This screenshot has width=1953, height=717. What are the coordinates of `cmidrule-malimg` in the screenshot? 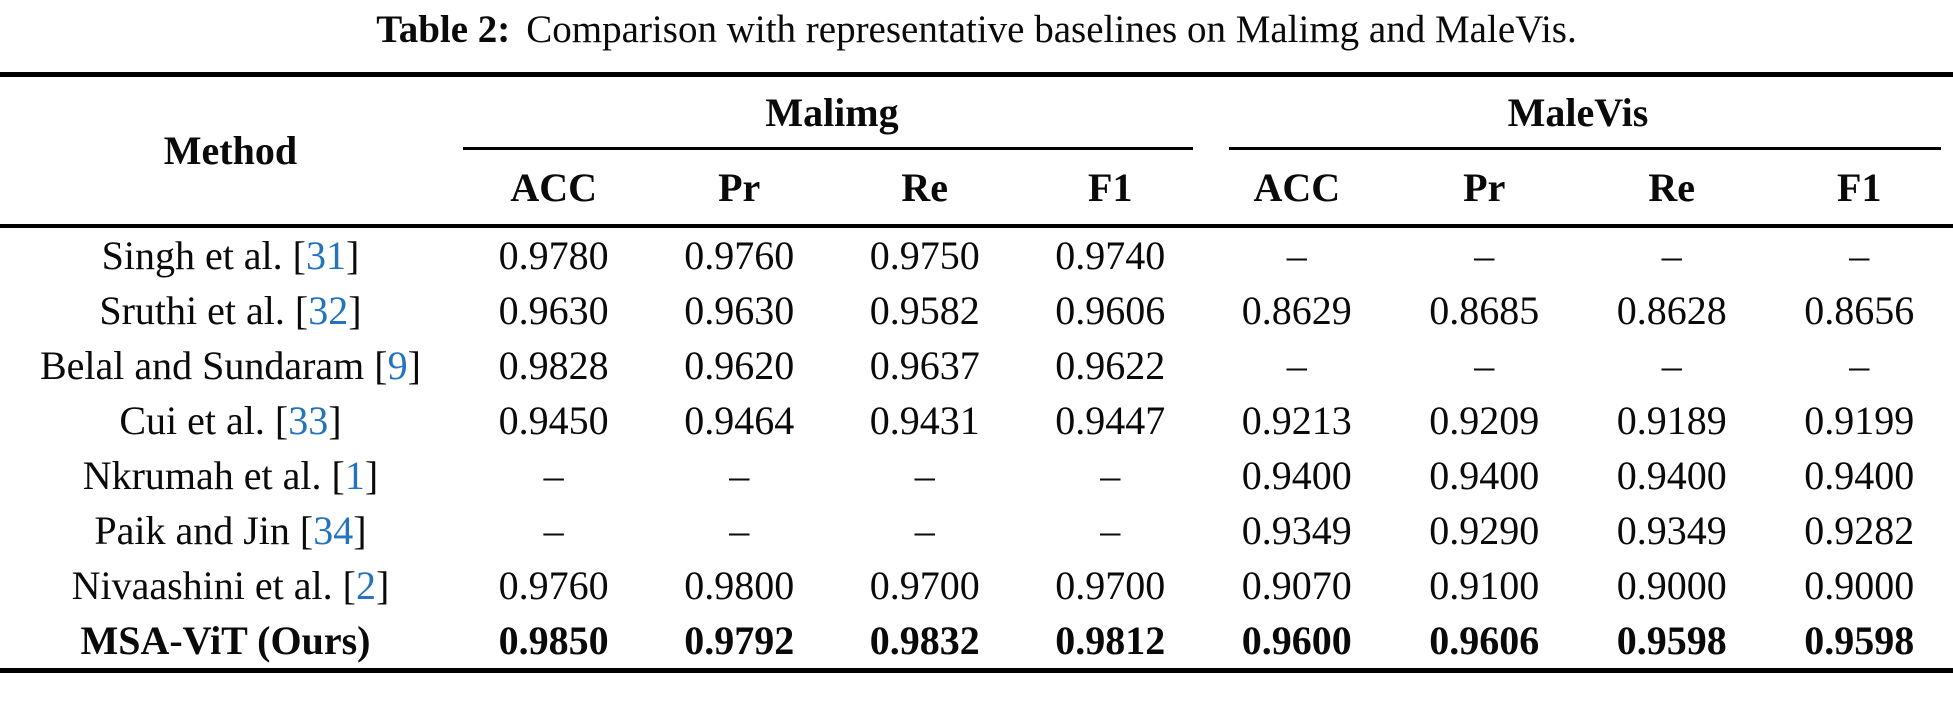 It's located at (828, 148).